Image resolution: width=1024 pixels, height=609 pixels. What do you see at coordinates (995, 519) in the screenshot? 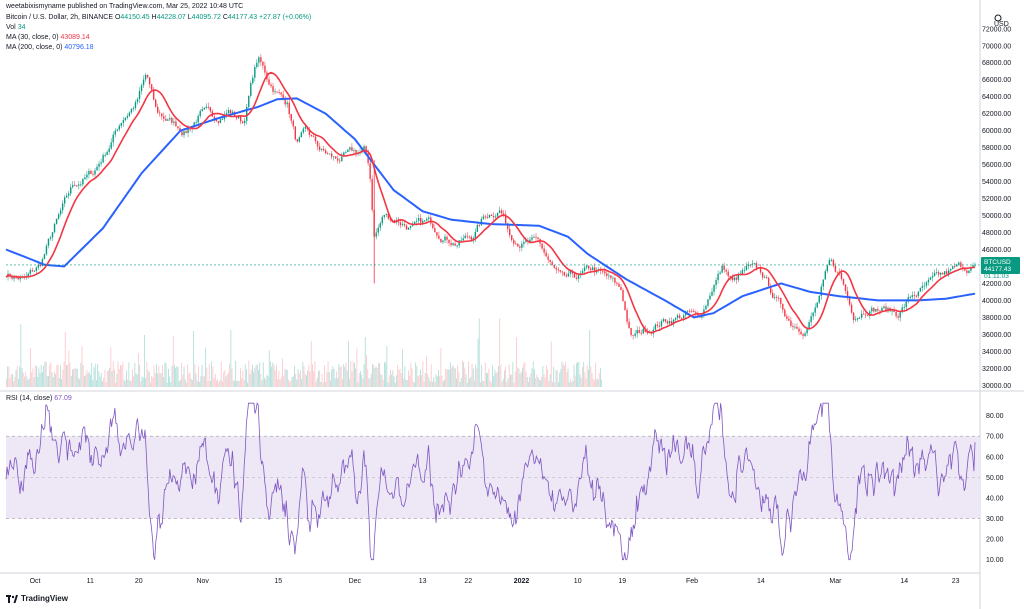
I see `rsi-tick-label: 30.00` at bounding box center [995, 519].